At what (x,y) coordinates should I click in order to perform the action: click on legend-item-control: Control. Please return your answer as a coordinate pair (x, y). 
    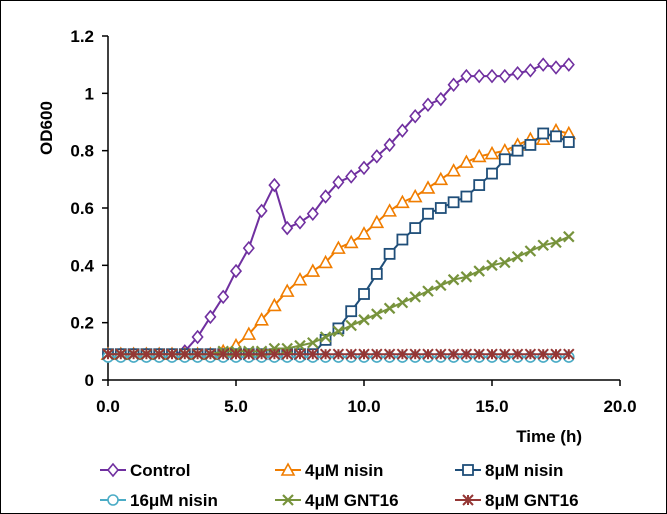
    Looking at the image, I should click on (145, 470).